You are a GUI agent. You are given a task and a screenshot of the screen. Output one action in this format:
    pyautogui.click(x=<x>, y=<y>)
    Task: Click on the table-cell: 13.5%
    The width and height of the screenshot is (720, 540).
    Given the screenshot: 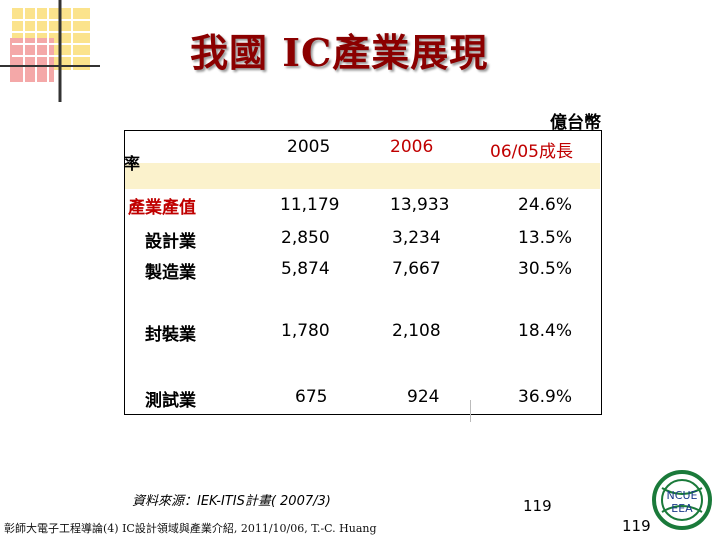 What is the action you would take?
    pyautogui.click(x=545, y=238)
    